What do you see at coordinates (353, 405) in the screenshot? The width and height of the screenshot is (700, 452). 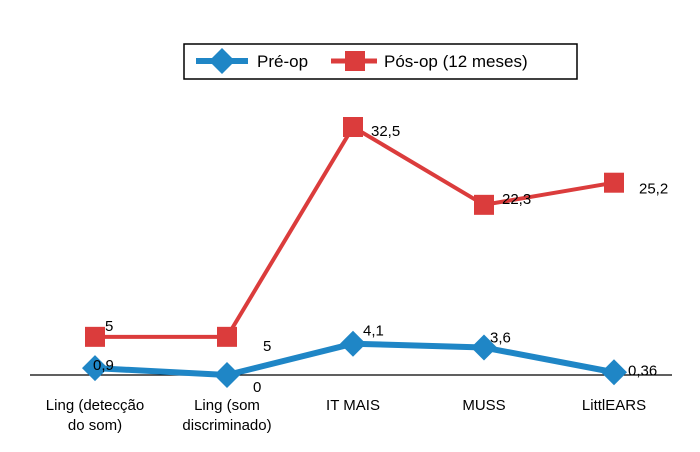 I see `x-tick-label: IT MAIS` at bounding box center [353, 405].